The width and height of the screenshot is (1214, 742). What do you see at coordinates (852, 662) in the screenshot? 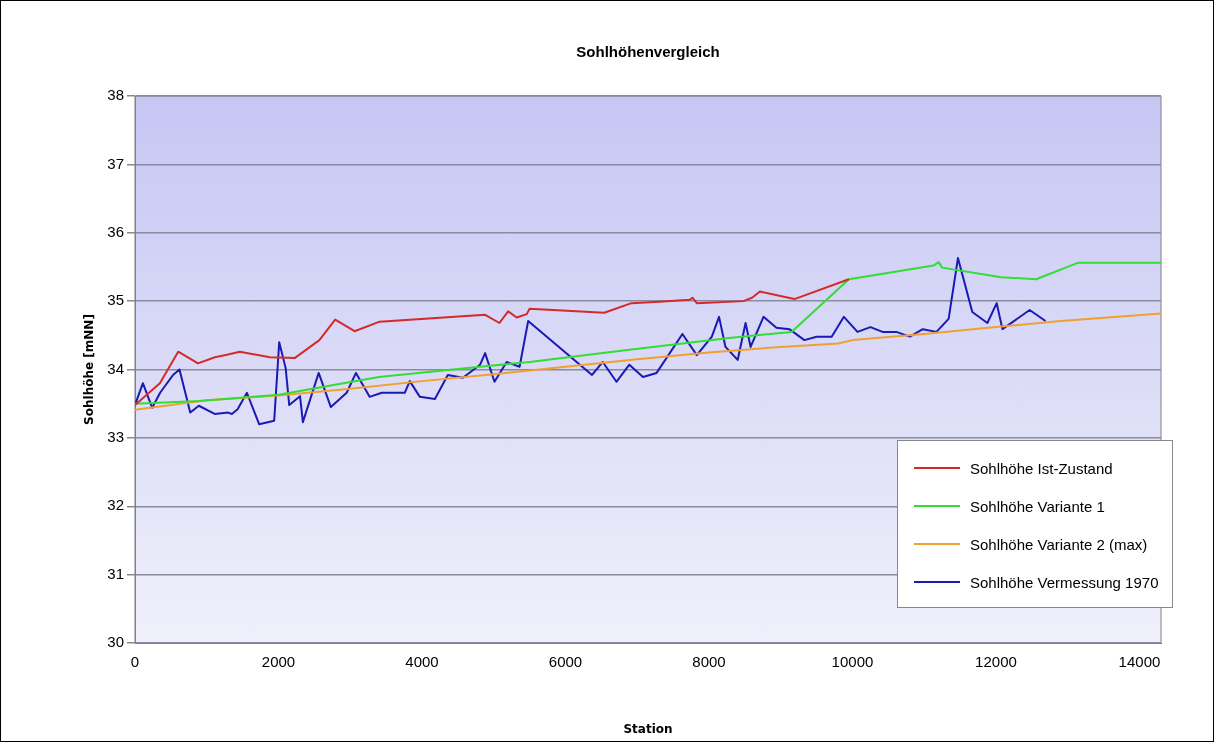
I see `x-tick-label: 10000` at bounding box center [852, 662].